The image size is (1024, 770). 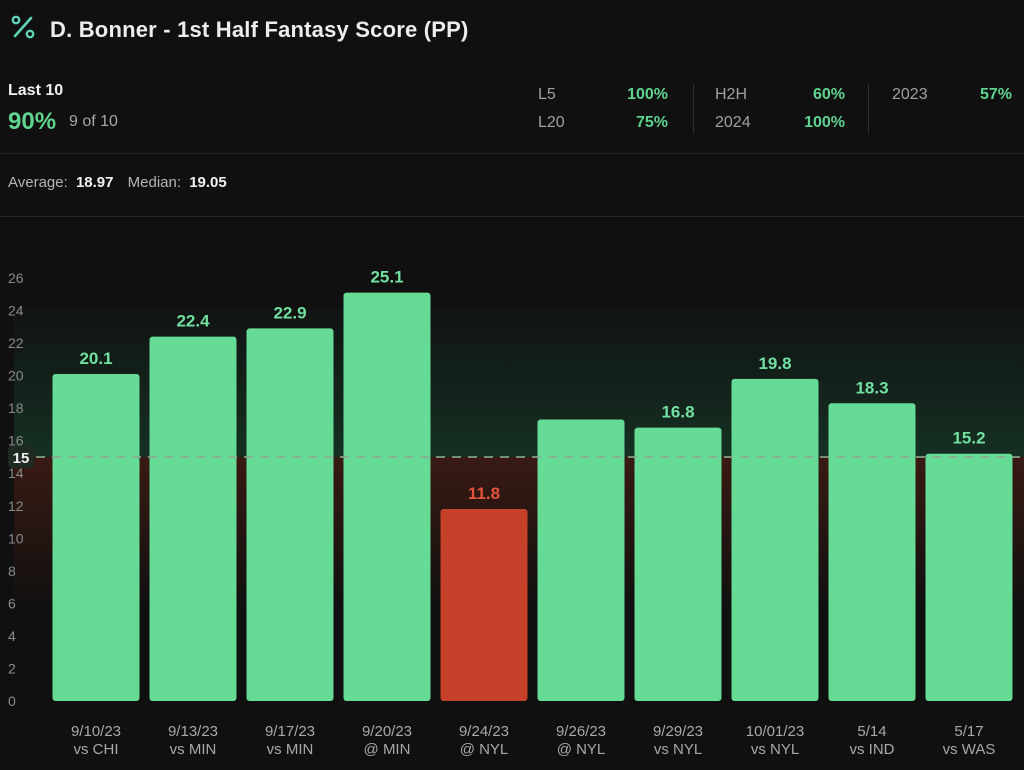 What do you see at coordinates (484, 493) in the screenshot?
I see `bar-value-label: 11.8` at bounding box center [484, 493].